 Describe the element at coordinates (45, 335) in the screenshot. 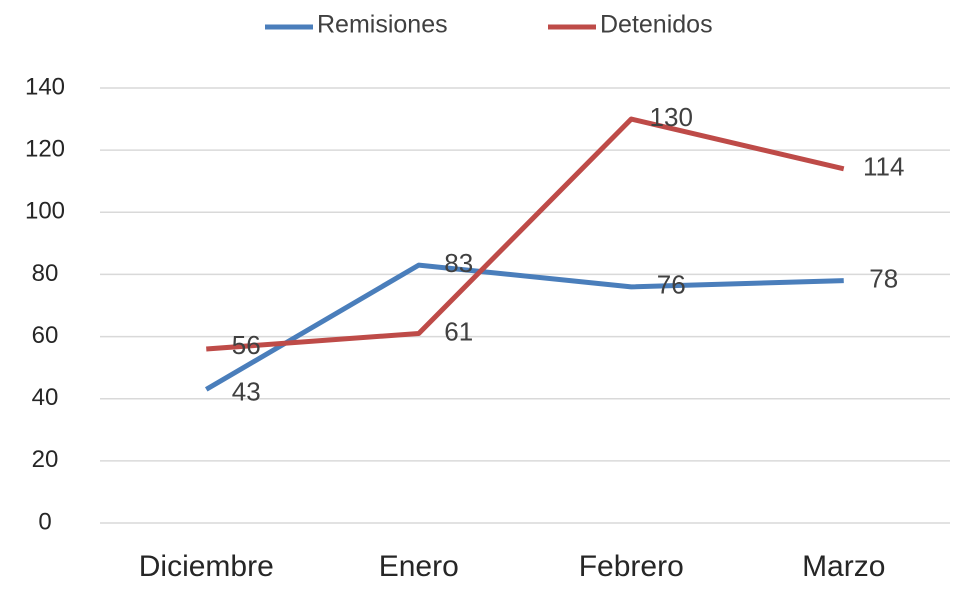

I see `y-tick-label: 60` at that location.